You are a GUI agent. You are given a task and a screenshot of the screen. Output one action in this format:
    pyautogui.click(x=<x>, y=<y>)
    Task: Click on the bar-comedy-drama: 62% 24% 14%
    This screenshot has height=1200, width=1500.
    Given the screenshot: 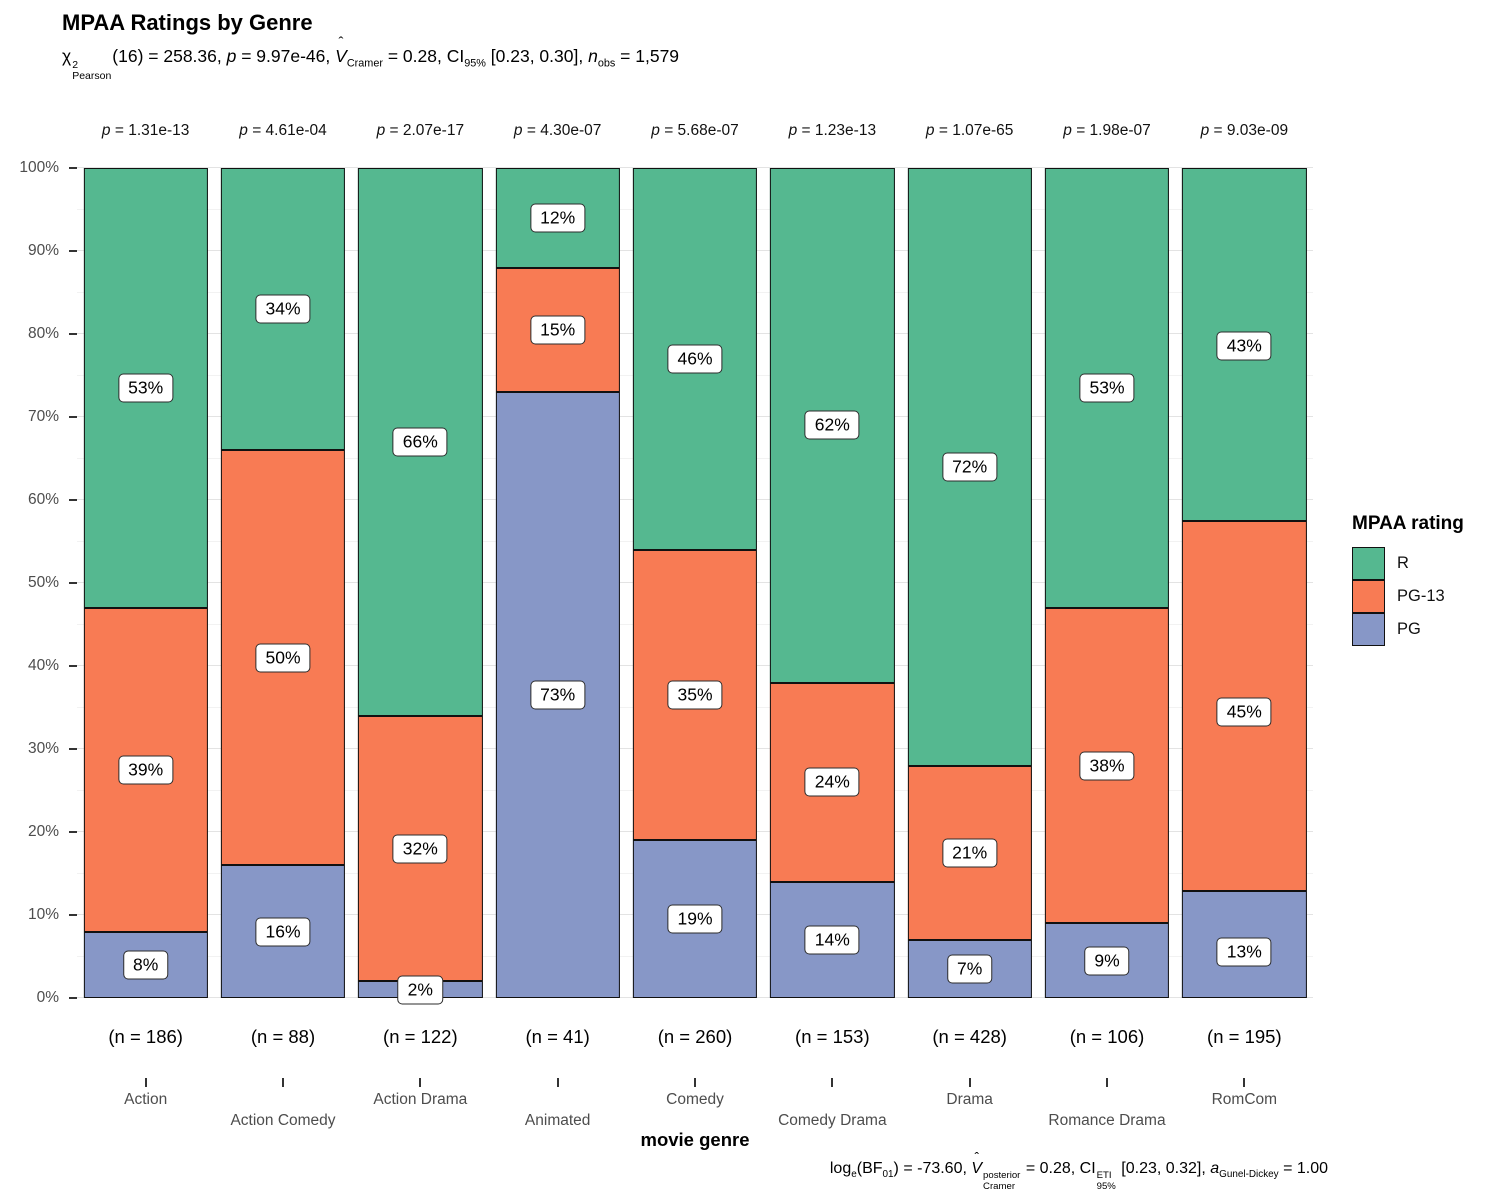 What is the action you would take?
    pyautogui.click(x=832, y=583)
    